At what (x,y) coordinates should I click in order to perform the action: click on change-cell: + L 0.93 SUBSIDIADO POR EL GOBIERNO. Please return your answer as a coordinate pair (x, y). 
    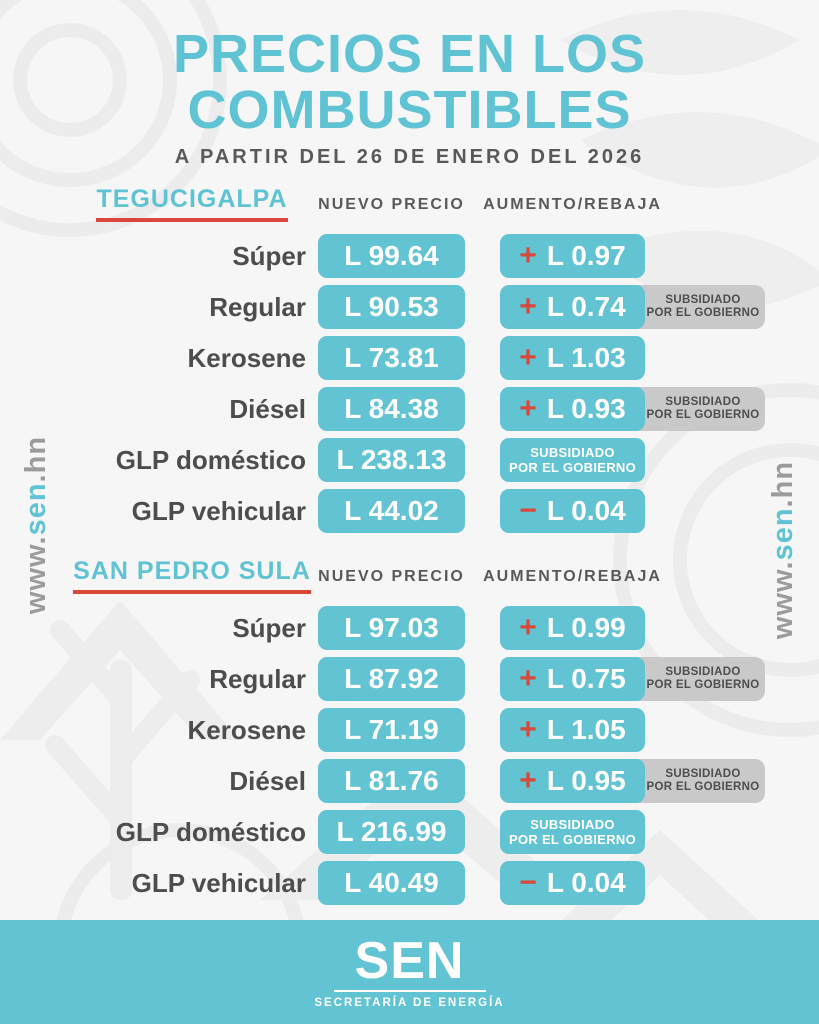
    Looking at the image, I should click on (632, 409).